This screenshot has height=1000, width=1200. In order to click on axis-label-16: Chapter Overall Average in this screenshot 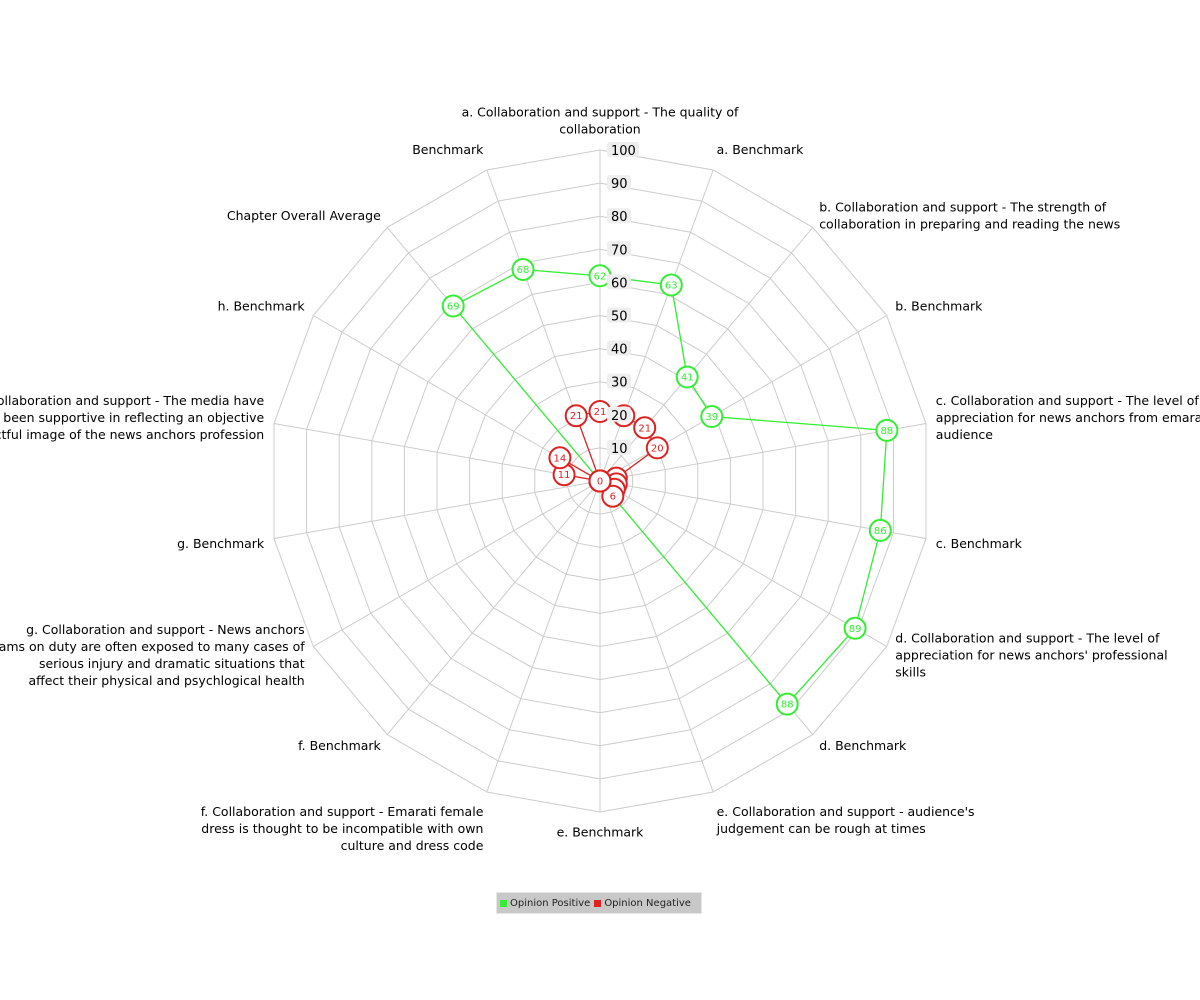, I will do `click(304, 215)`.